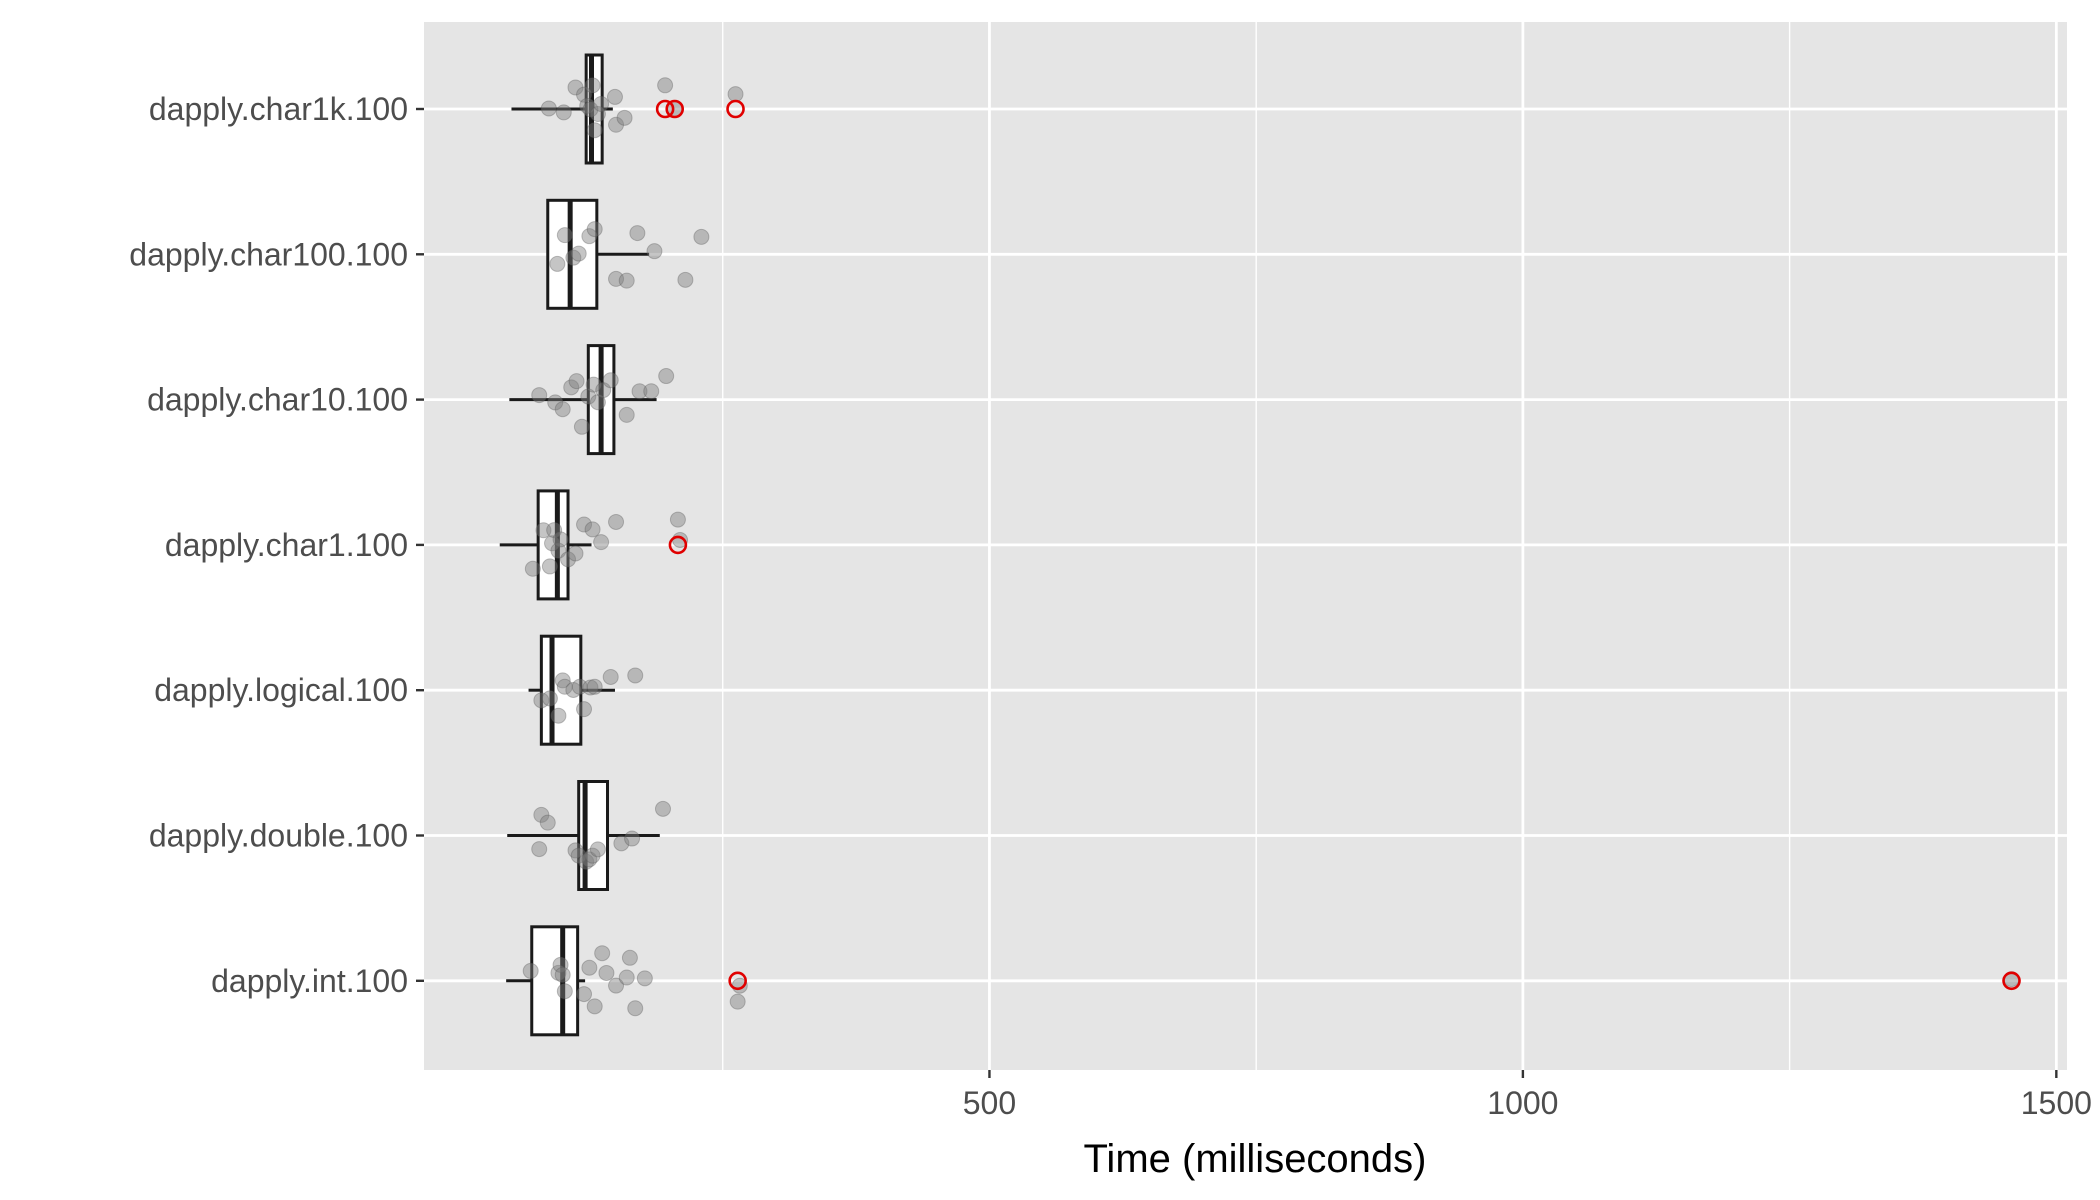 The width and height of the screenshot is (2100, 1200). I want to click on x-tick-label-500: 500, so click(989, 1103).